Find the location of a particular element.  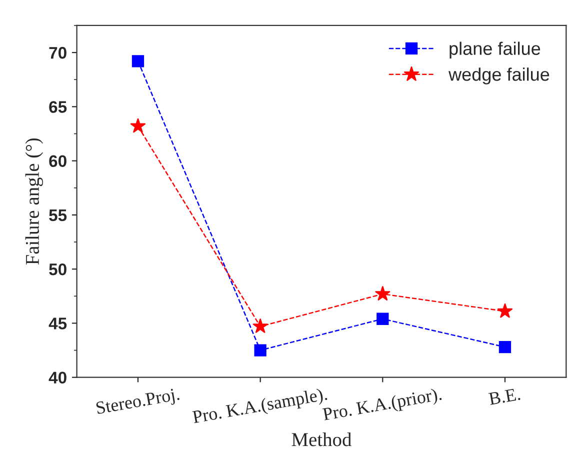

x-tick-label: Stereo.Proj. is located at coordinates (138, 403).